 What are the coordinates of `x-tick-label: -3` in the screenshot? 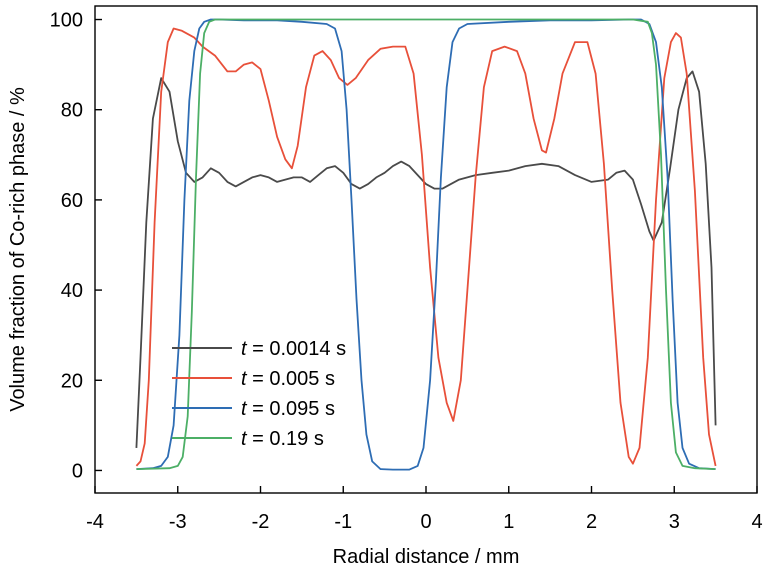 It's located at (178, 522).